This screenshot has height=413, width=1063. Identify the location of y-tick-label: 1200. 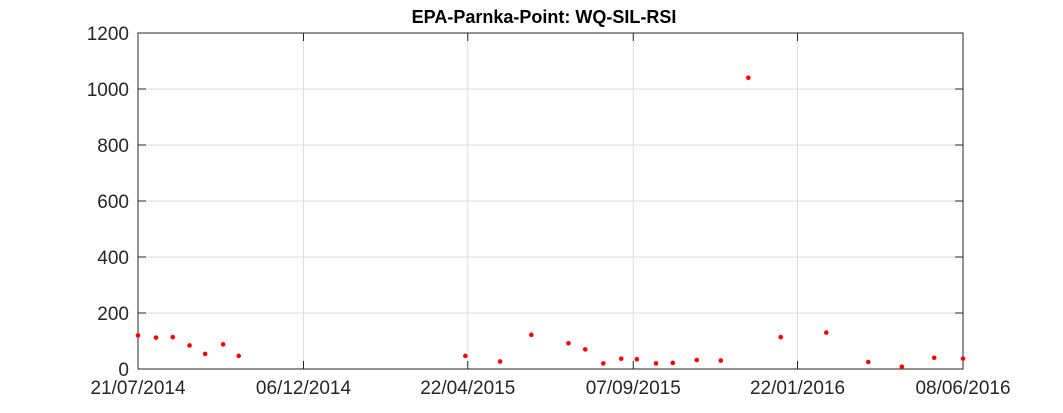
(108, 34).